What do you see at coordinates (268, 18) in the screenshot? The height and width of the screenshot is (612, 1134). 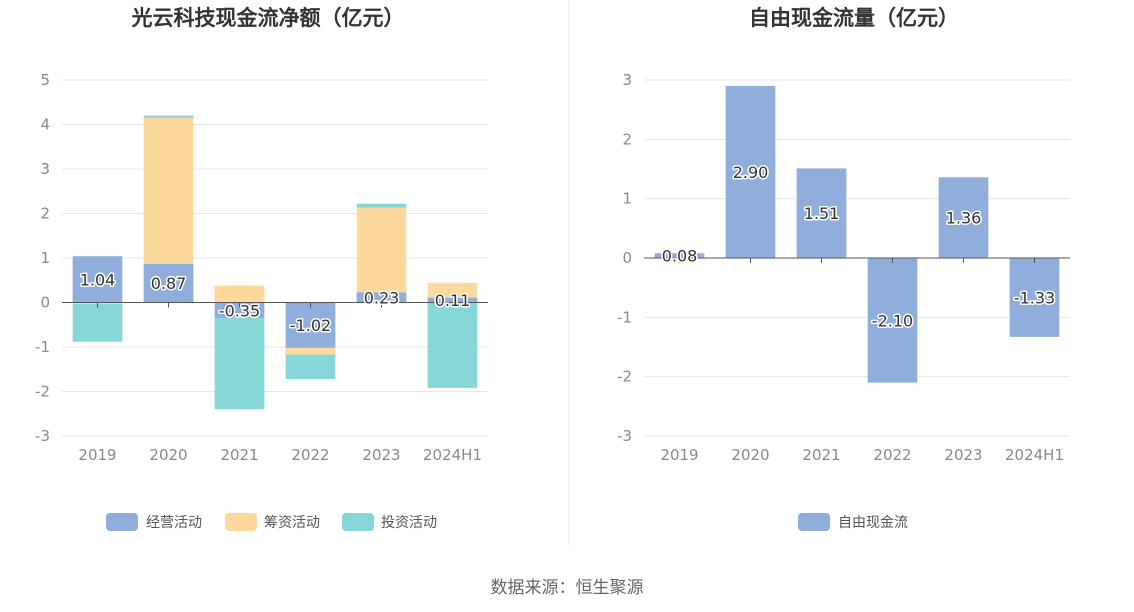 I see `chart-title: 光云科技现金流净额（亿元）` at bounding box center [268, 18].